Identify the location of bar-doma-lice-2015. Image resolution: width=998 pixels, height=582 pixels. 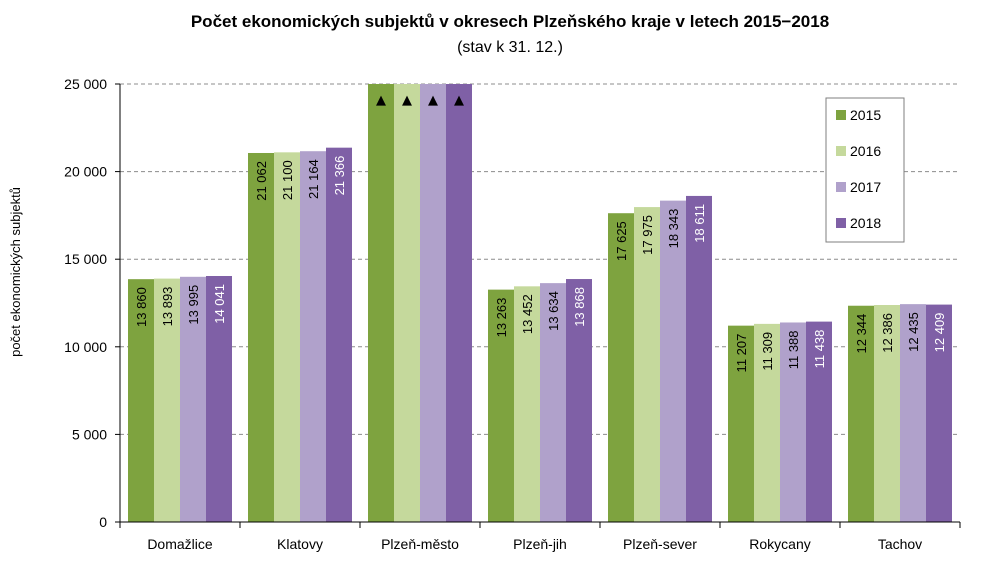
(141, 400).